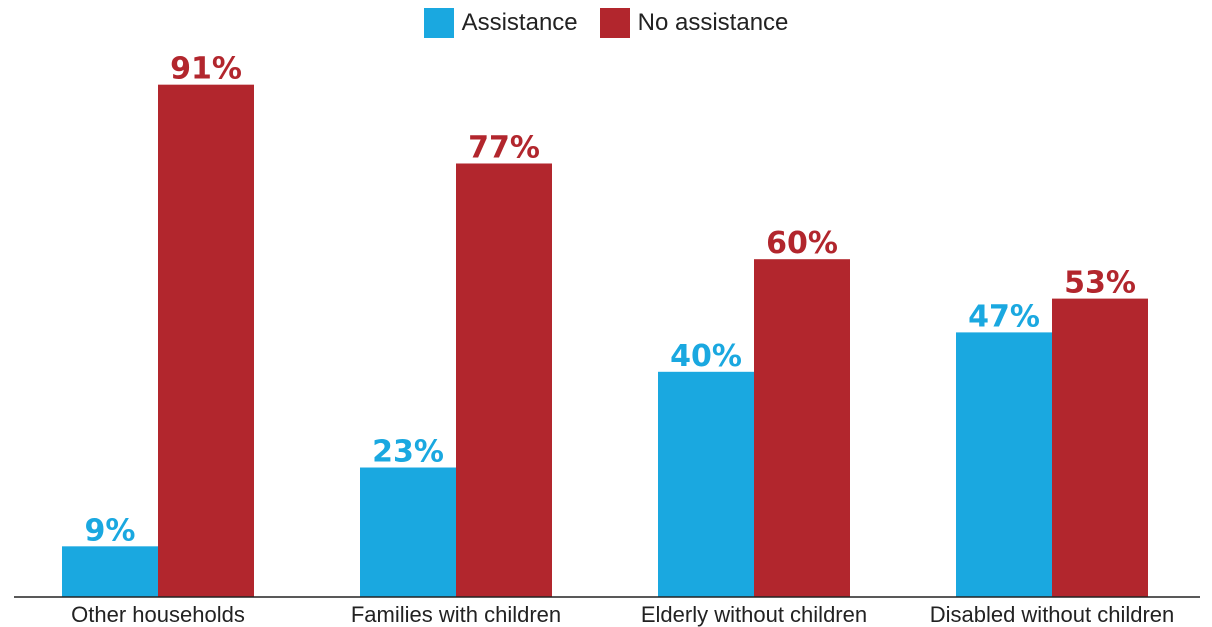 Image resolution: width=1212 pixels, height=627 pixels. I want to click on value-label-no-assistance-0: 91%, so click(206, 69).